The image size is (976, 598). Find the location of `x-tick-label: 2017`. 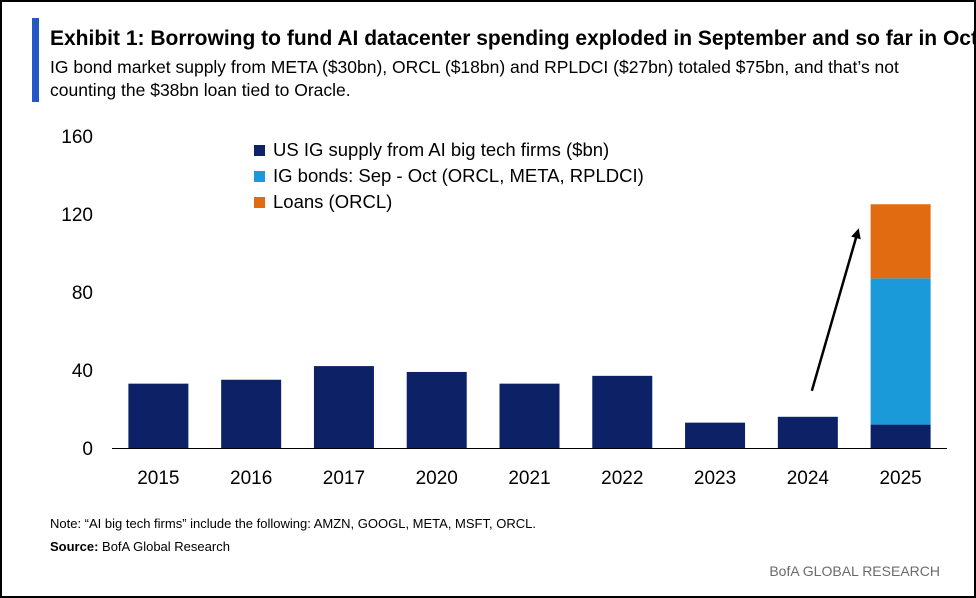

x-tick-label: 2017 is located at coordinates (344, 478).